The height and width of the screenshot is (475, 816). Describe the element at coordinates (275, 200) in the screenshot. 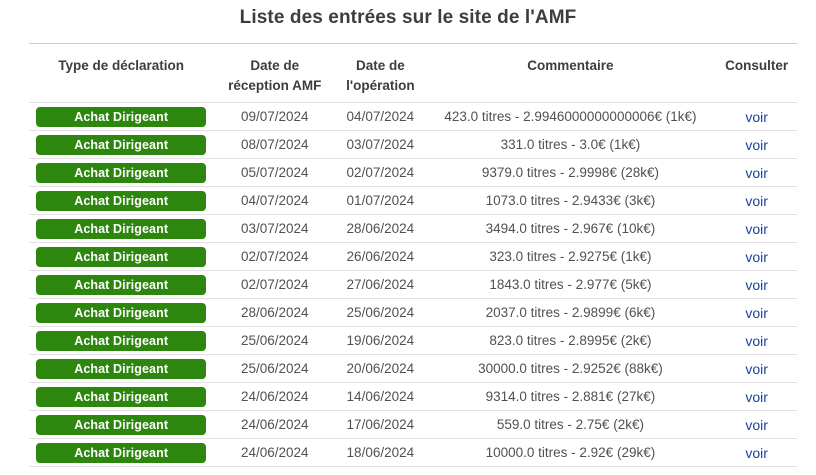

I see `reception-date-cell: 04/07/2024` at that location.